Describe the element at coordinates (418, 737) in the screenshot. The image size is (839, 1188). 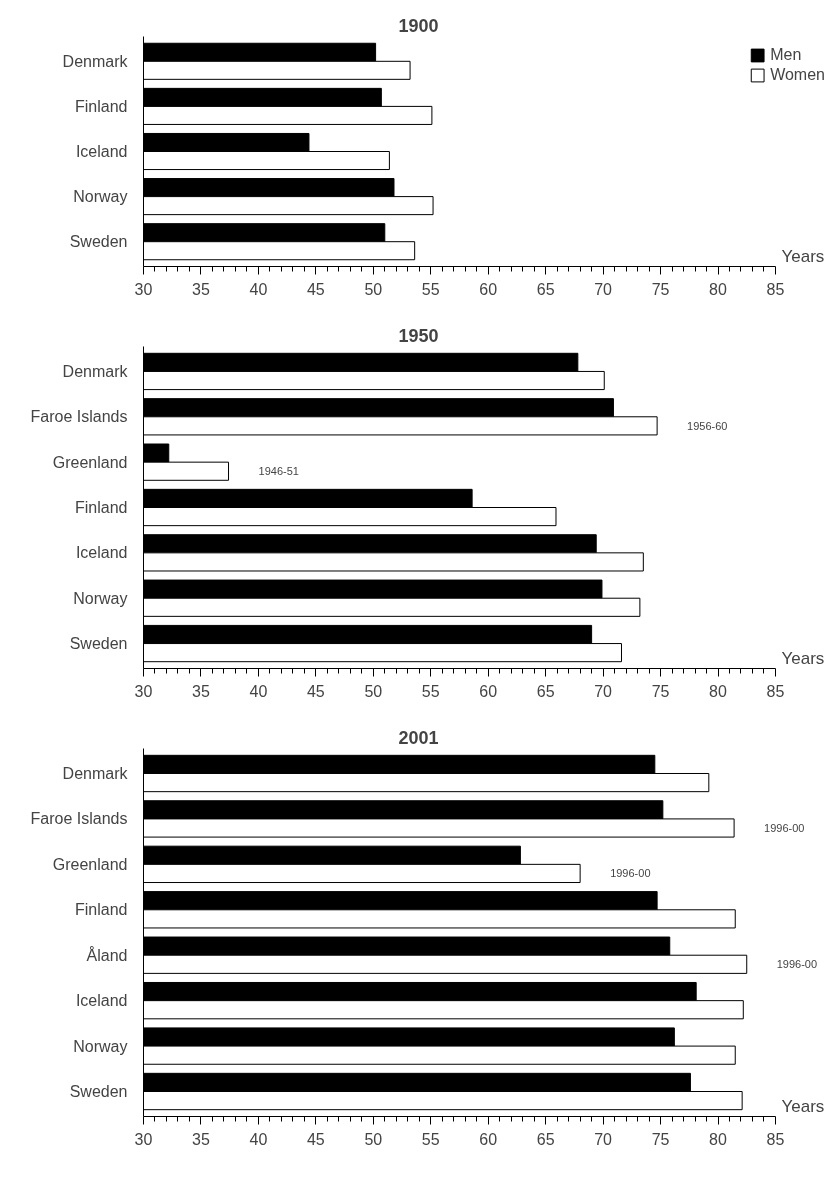
I see `chart-title: 2001` at that location.